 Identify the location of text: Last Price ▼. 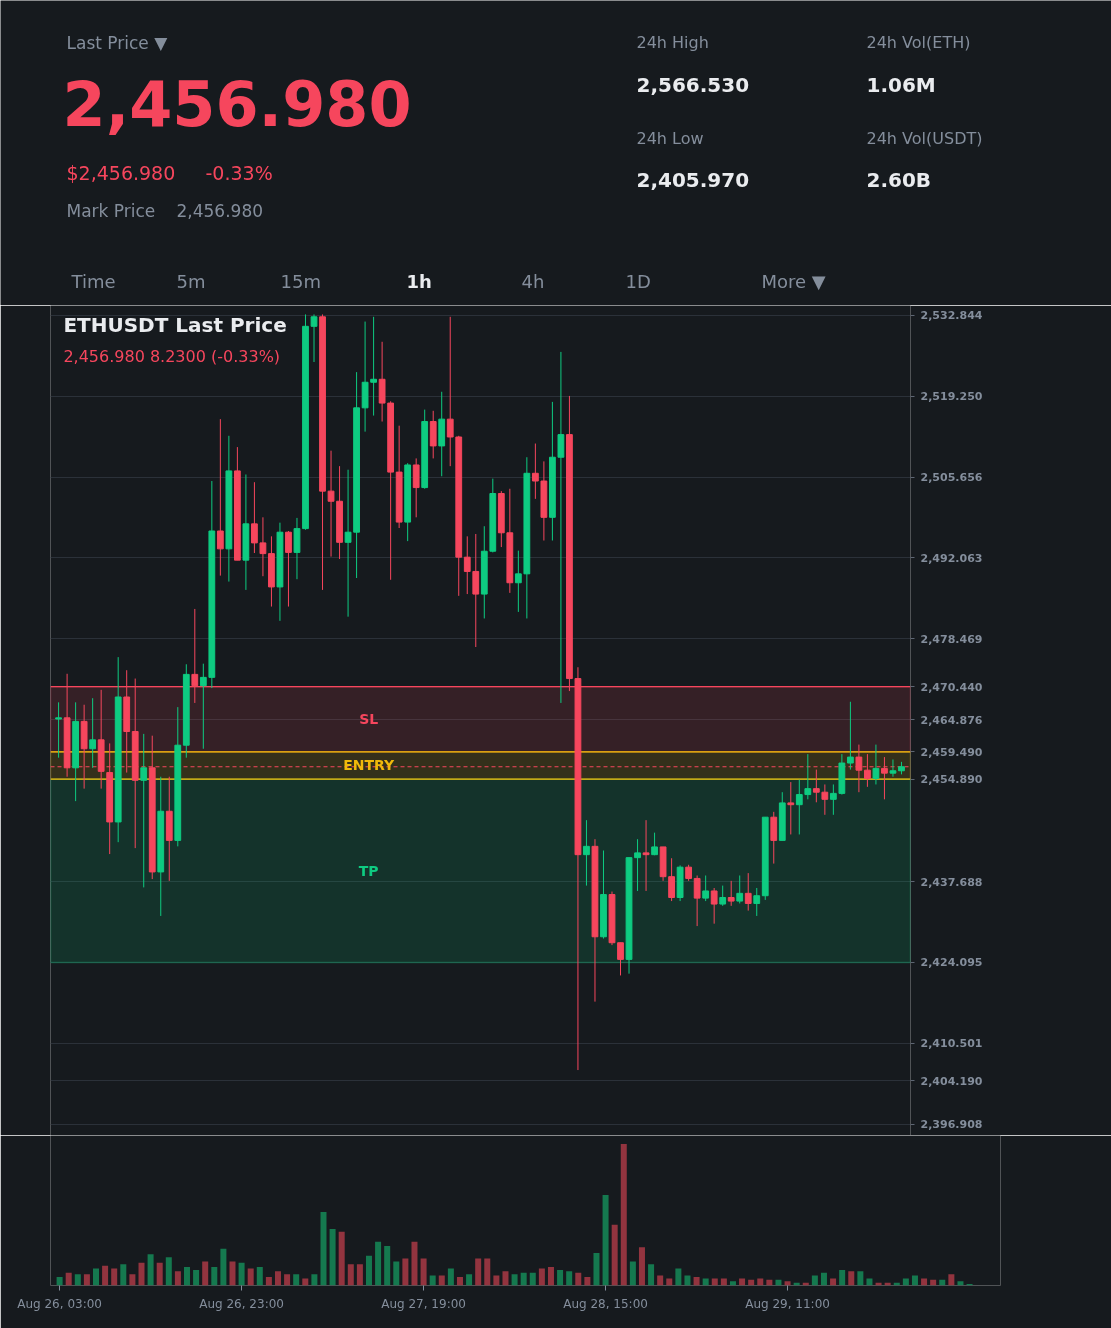
(117, 42).